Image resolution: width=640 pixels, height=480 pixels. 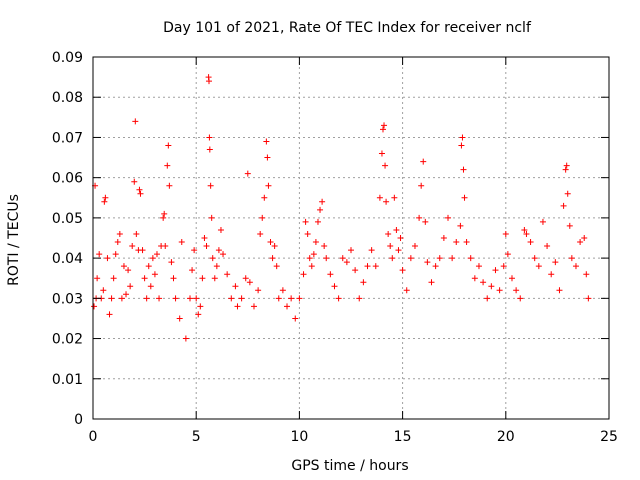 What do you see at coordinates (67, 259) in the screenshot?
I see `y-tick-label: 0.04` at bounding box center [67, 259].